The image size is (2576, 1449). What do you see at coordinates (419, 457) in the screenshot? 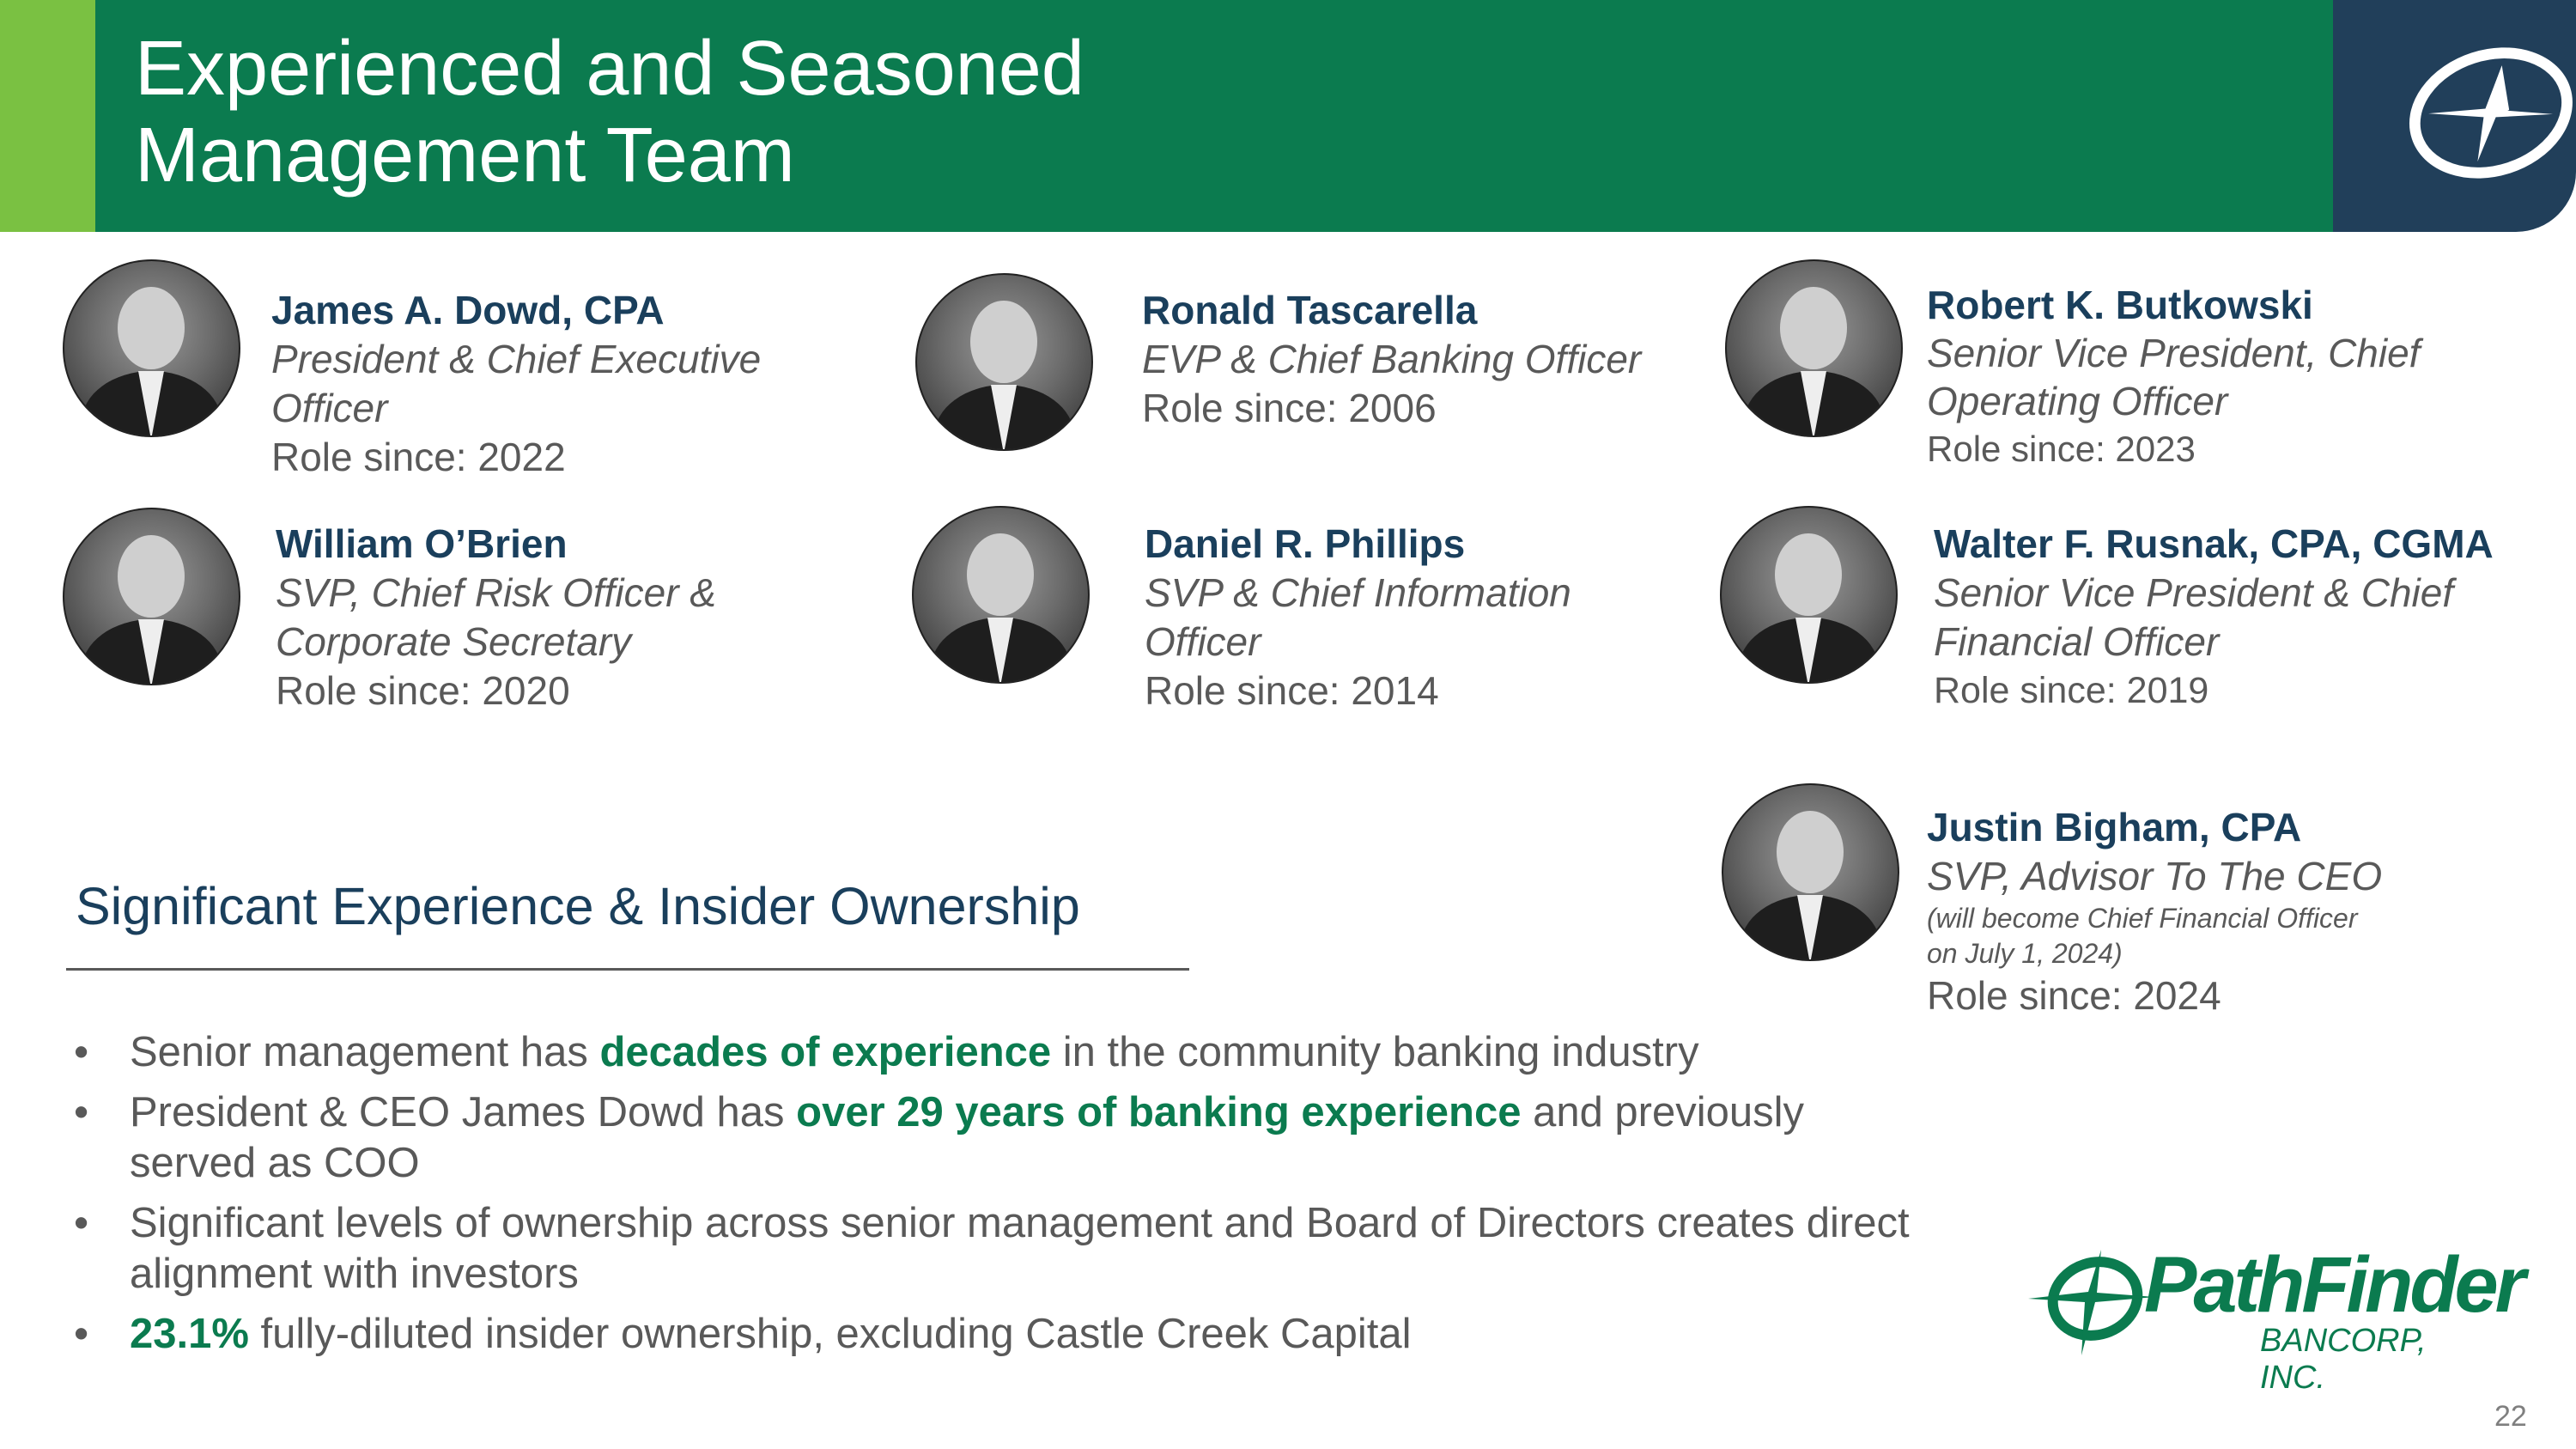
I see `member-role-since: Role since: 2022` at bounding box center [419, 457].